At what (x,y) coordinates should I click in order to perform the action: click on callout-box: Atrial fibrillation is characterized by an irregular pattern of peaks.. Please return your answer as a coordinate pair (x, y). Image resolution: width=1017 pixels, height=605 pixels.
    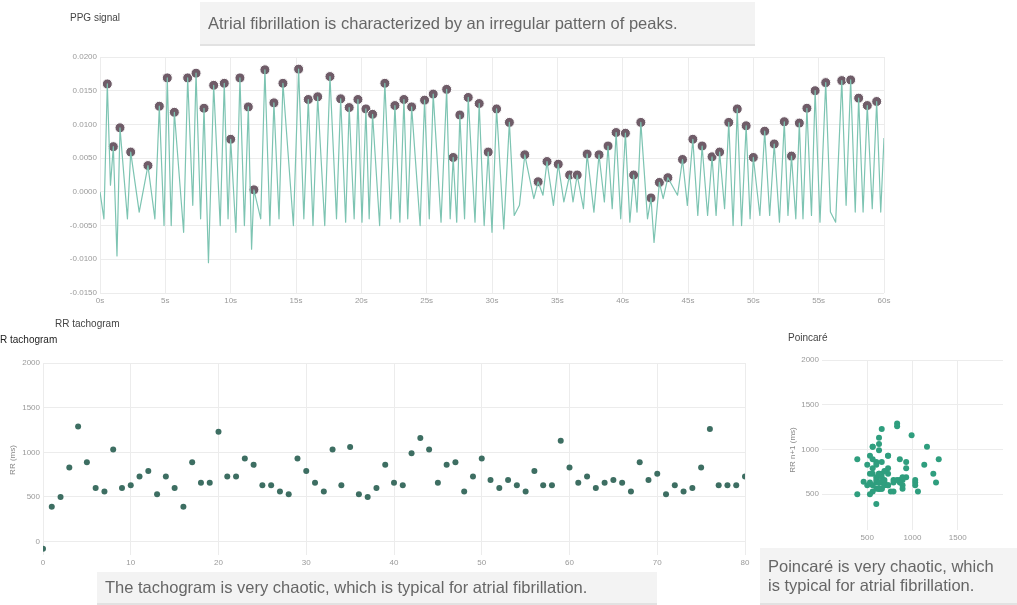
    Looking at the image, I should click on (477, 24).